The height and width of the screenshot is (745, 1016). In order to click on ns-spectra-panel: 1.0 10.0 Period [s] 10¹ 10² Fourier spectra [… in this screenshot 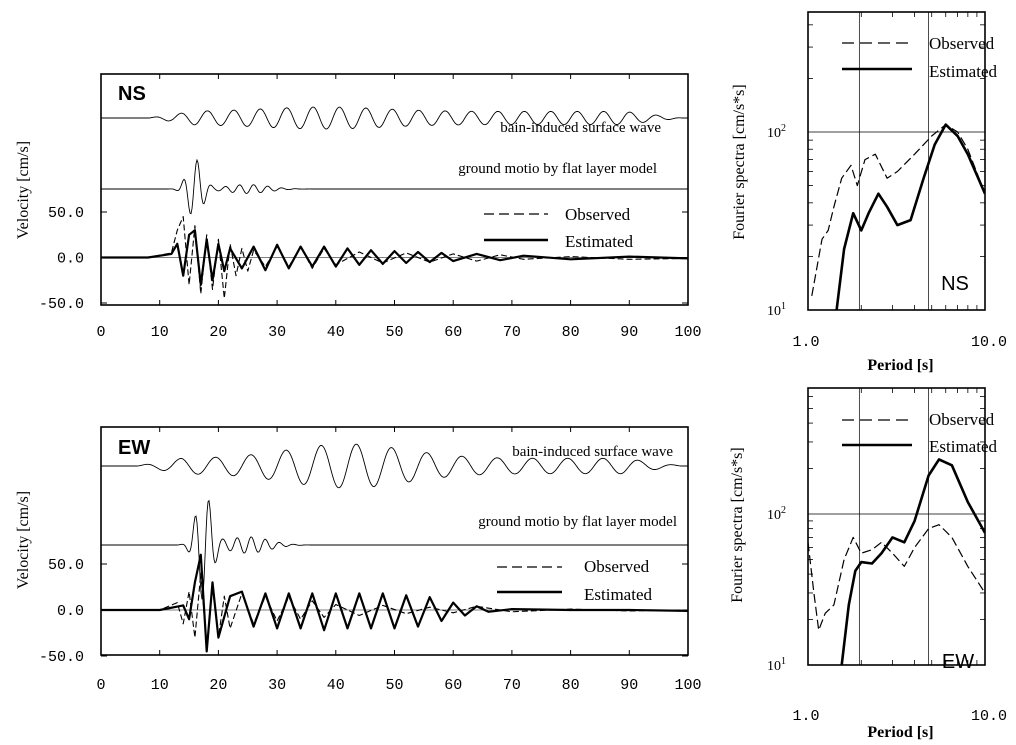, I will do `click(869, 192)`.